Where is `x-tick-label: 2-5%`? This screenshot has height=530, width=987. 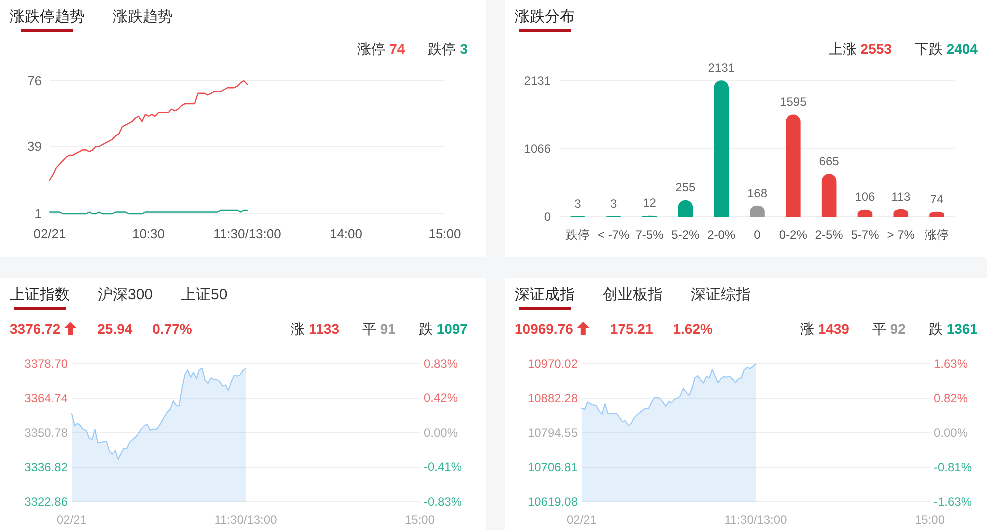 x-tick-label: 2-5% is located at coordinates (829, 235).